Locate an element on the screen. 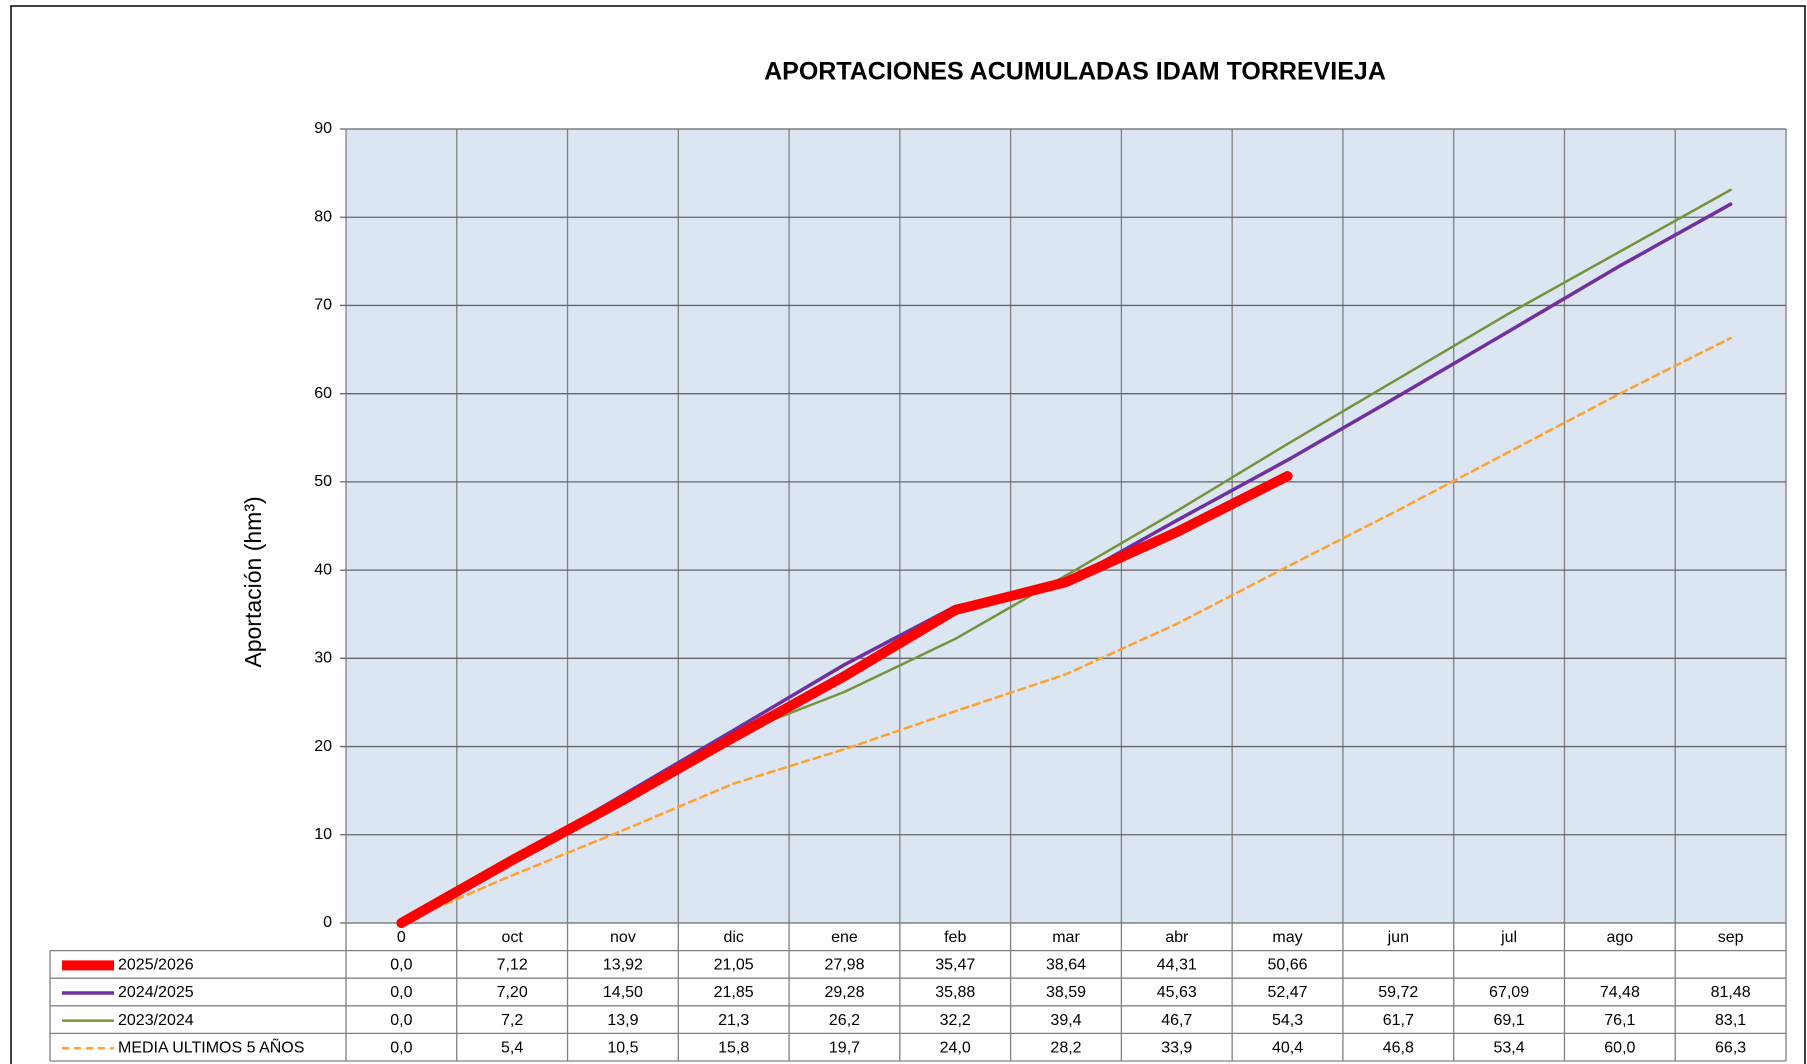 This screenshot has width=1807, height=1064. legend-label: MEDIA ULTIMOS 5 AÑOS is located at coordinates (211, 1046).